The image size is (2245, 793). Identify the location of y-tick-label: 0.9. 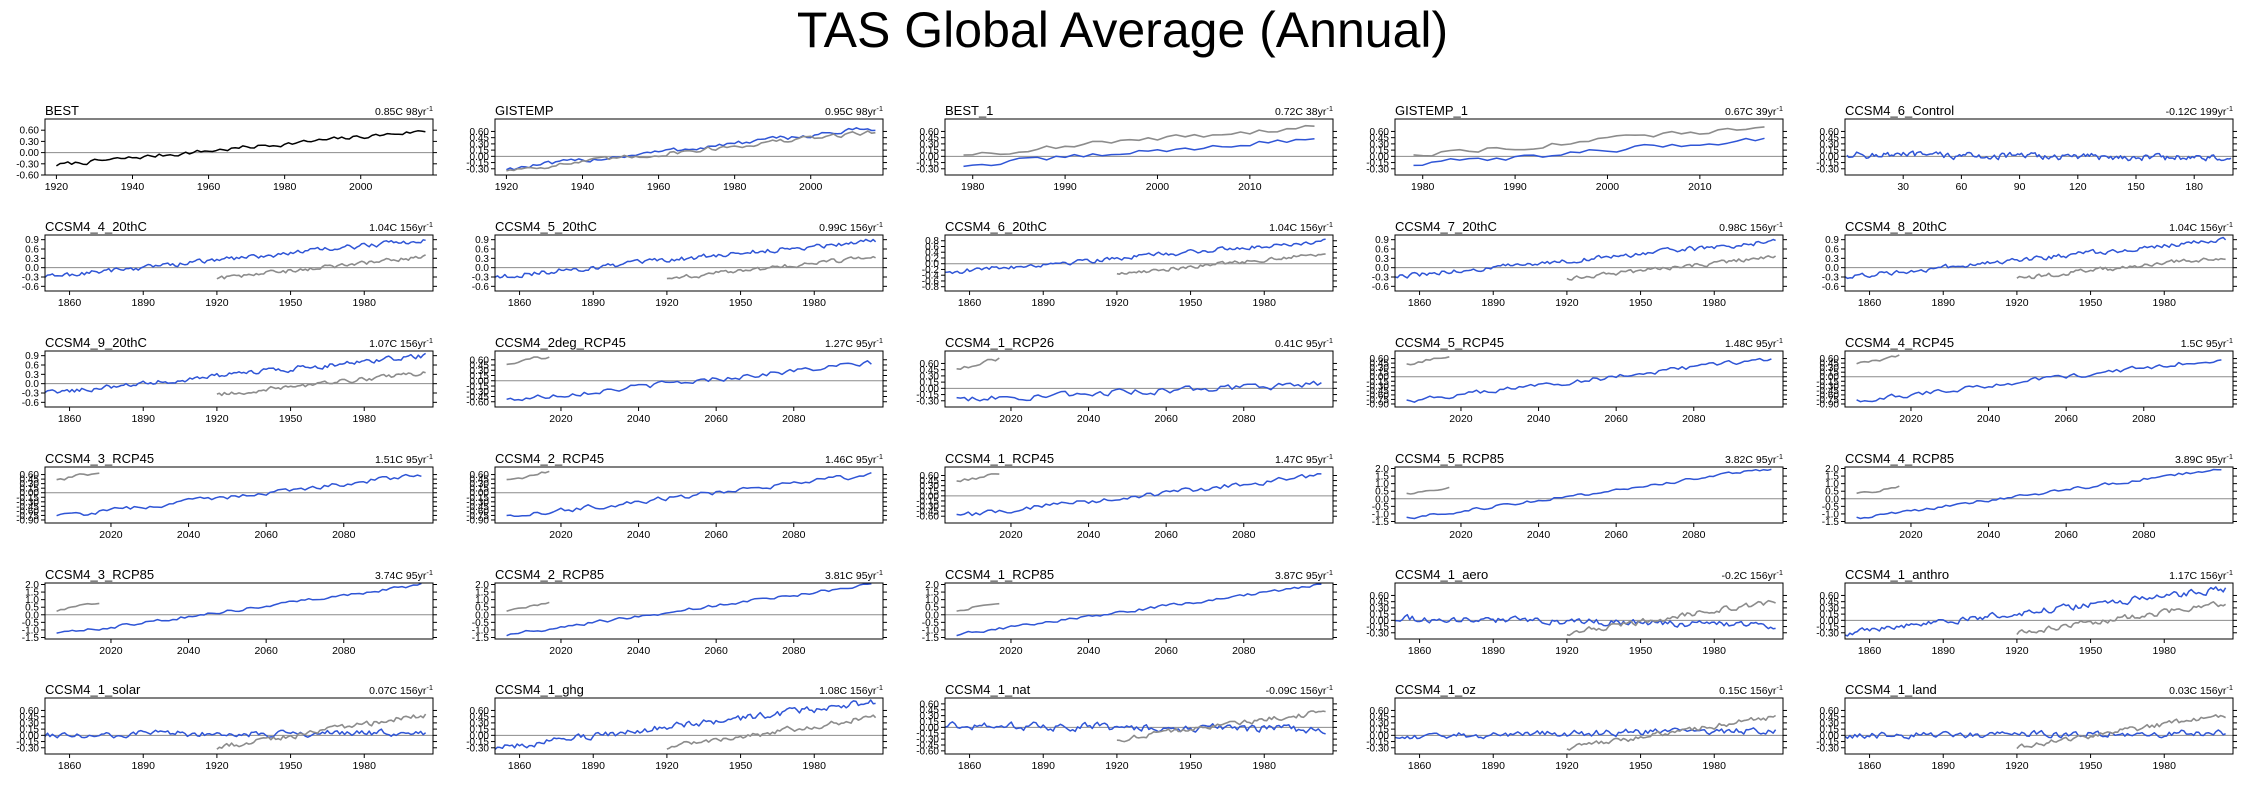
(32, 356).